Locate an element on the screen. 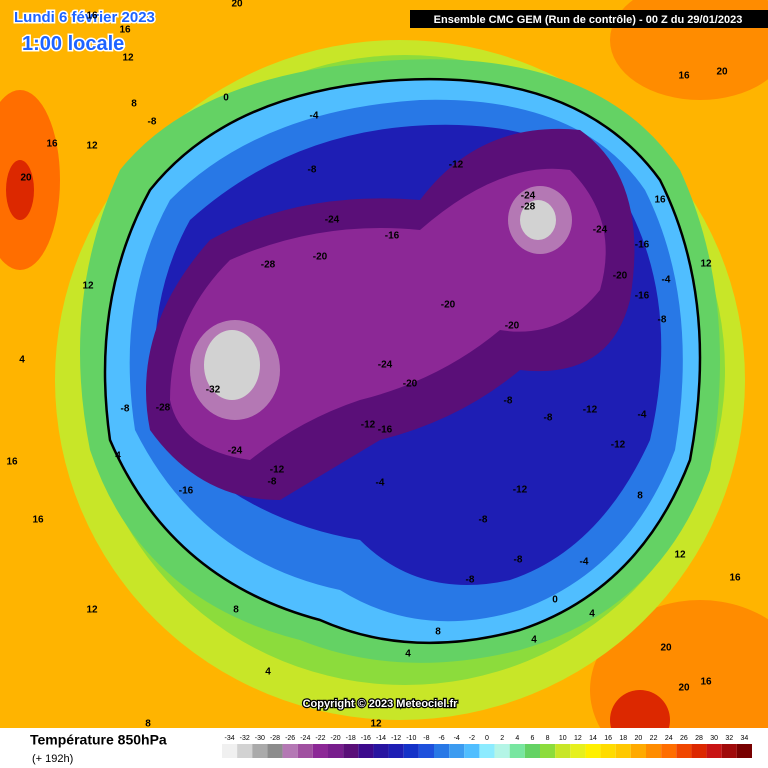  colorbar-tick-label: -6 is located at coordinates (441, 738).